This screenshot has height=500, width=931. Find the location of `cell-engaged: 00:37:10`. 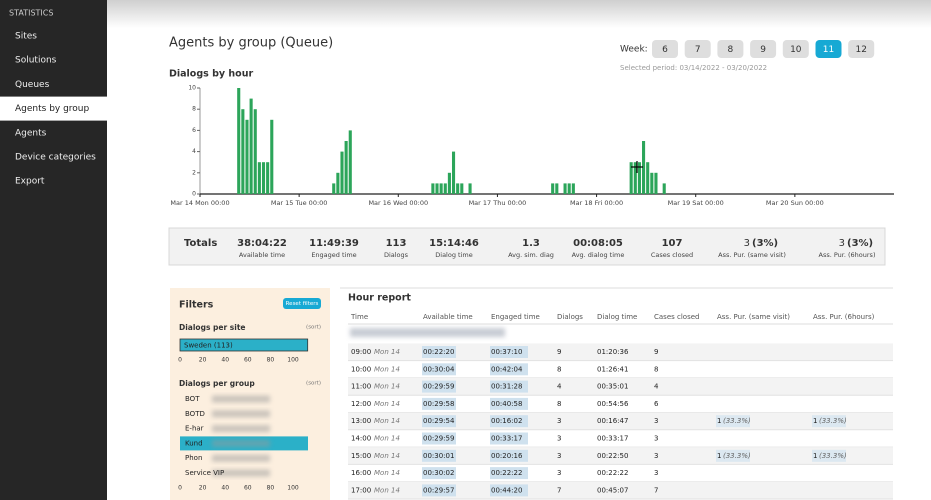

cell-engaged: 00:37:10 is located at coordinates (506, 352).